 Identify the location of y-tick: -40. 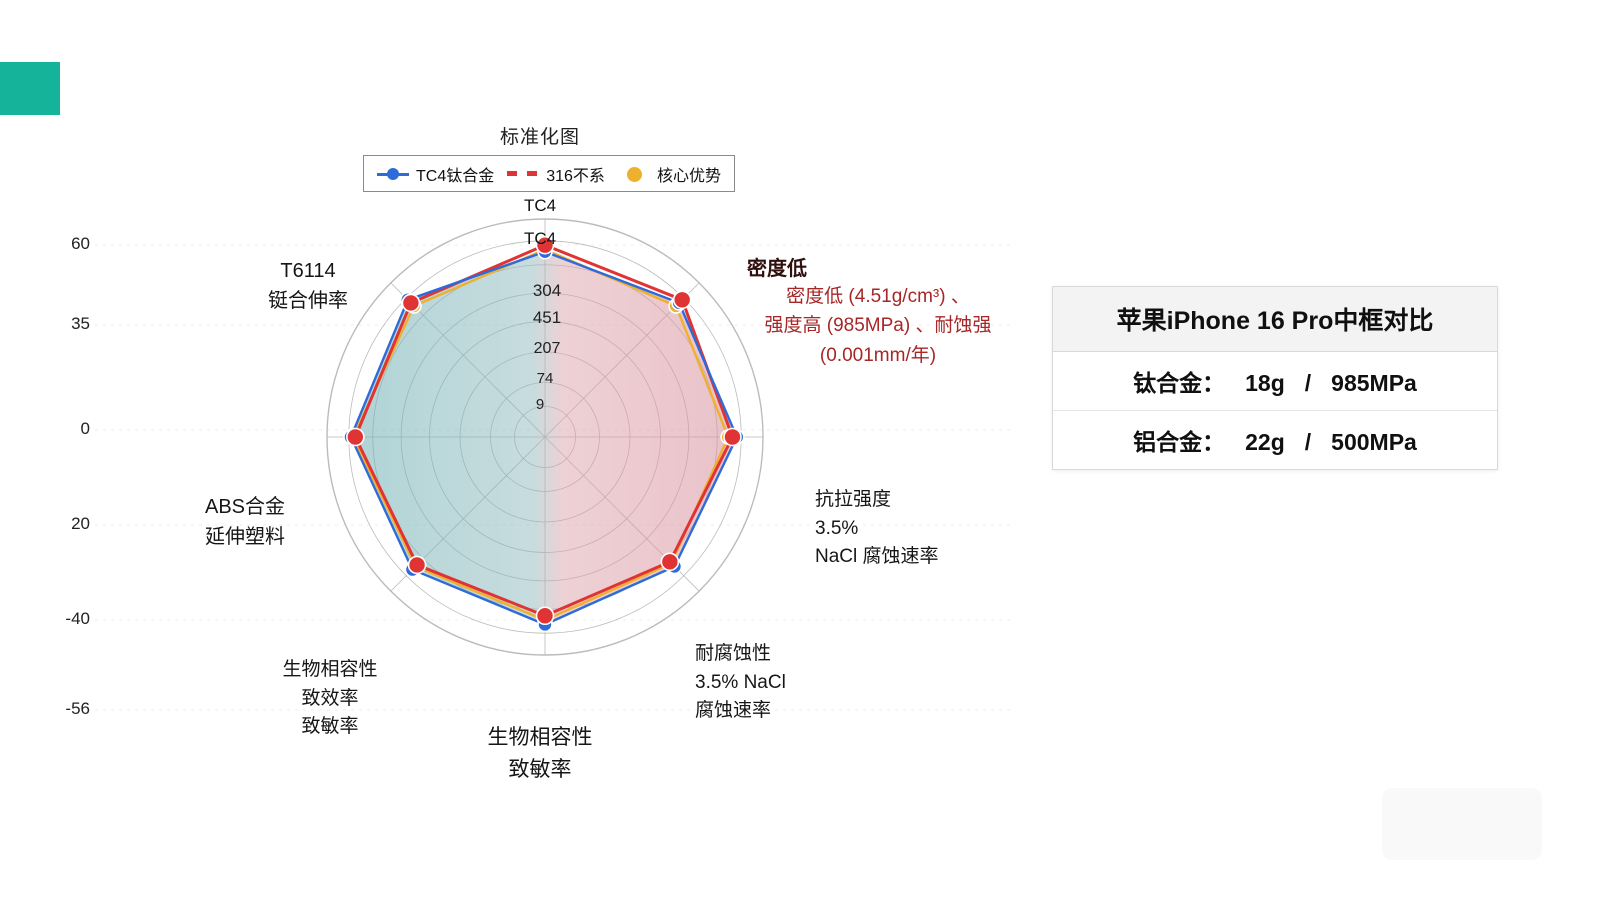
(77, 618).